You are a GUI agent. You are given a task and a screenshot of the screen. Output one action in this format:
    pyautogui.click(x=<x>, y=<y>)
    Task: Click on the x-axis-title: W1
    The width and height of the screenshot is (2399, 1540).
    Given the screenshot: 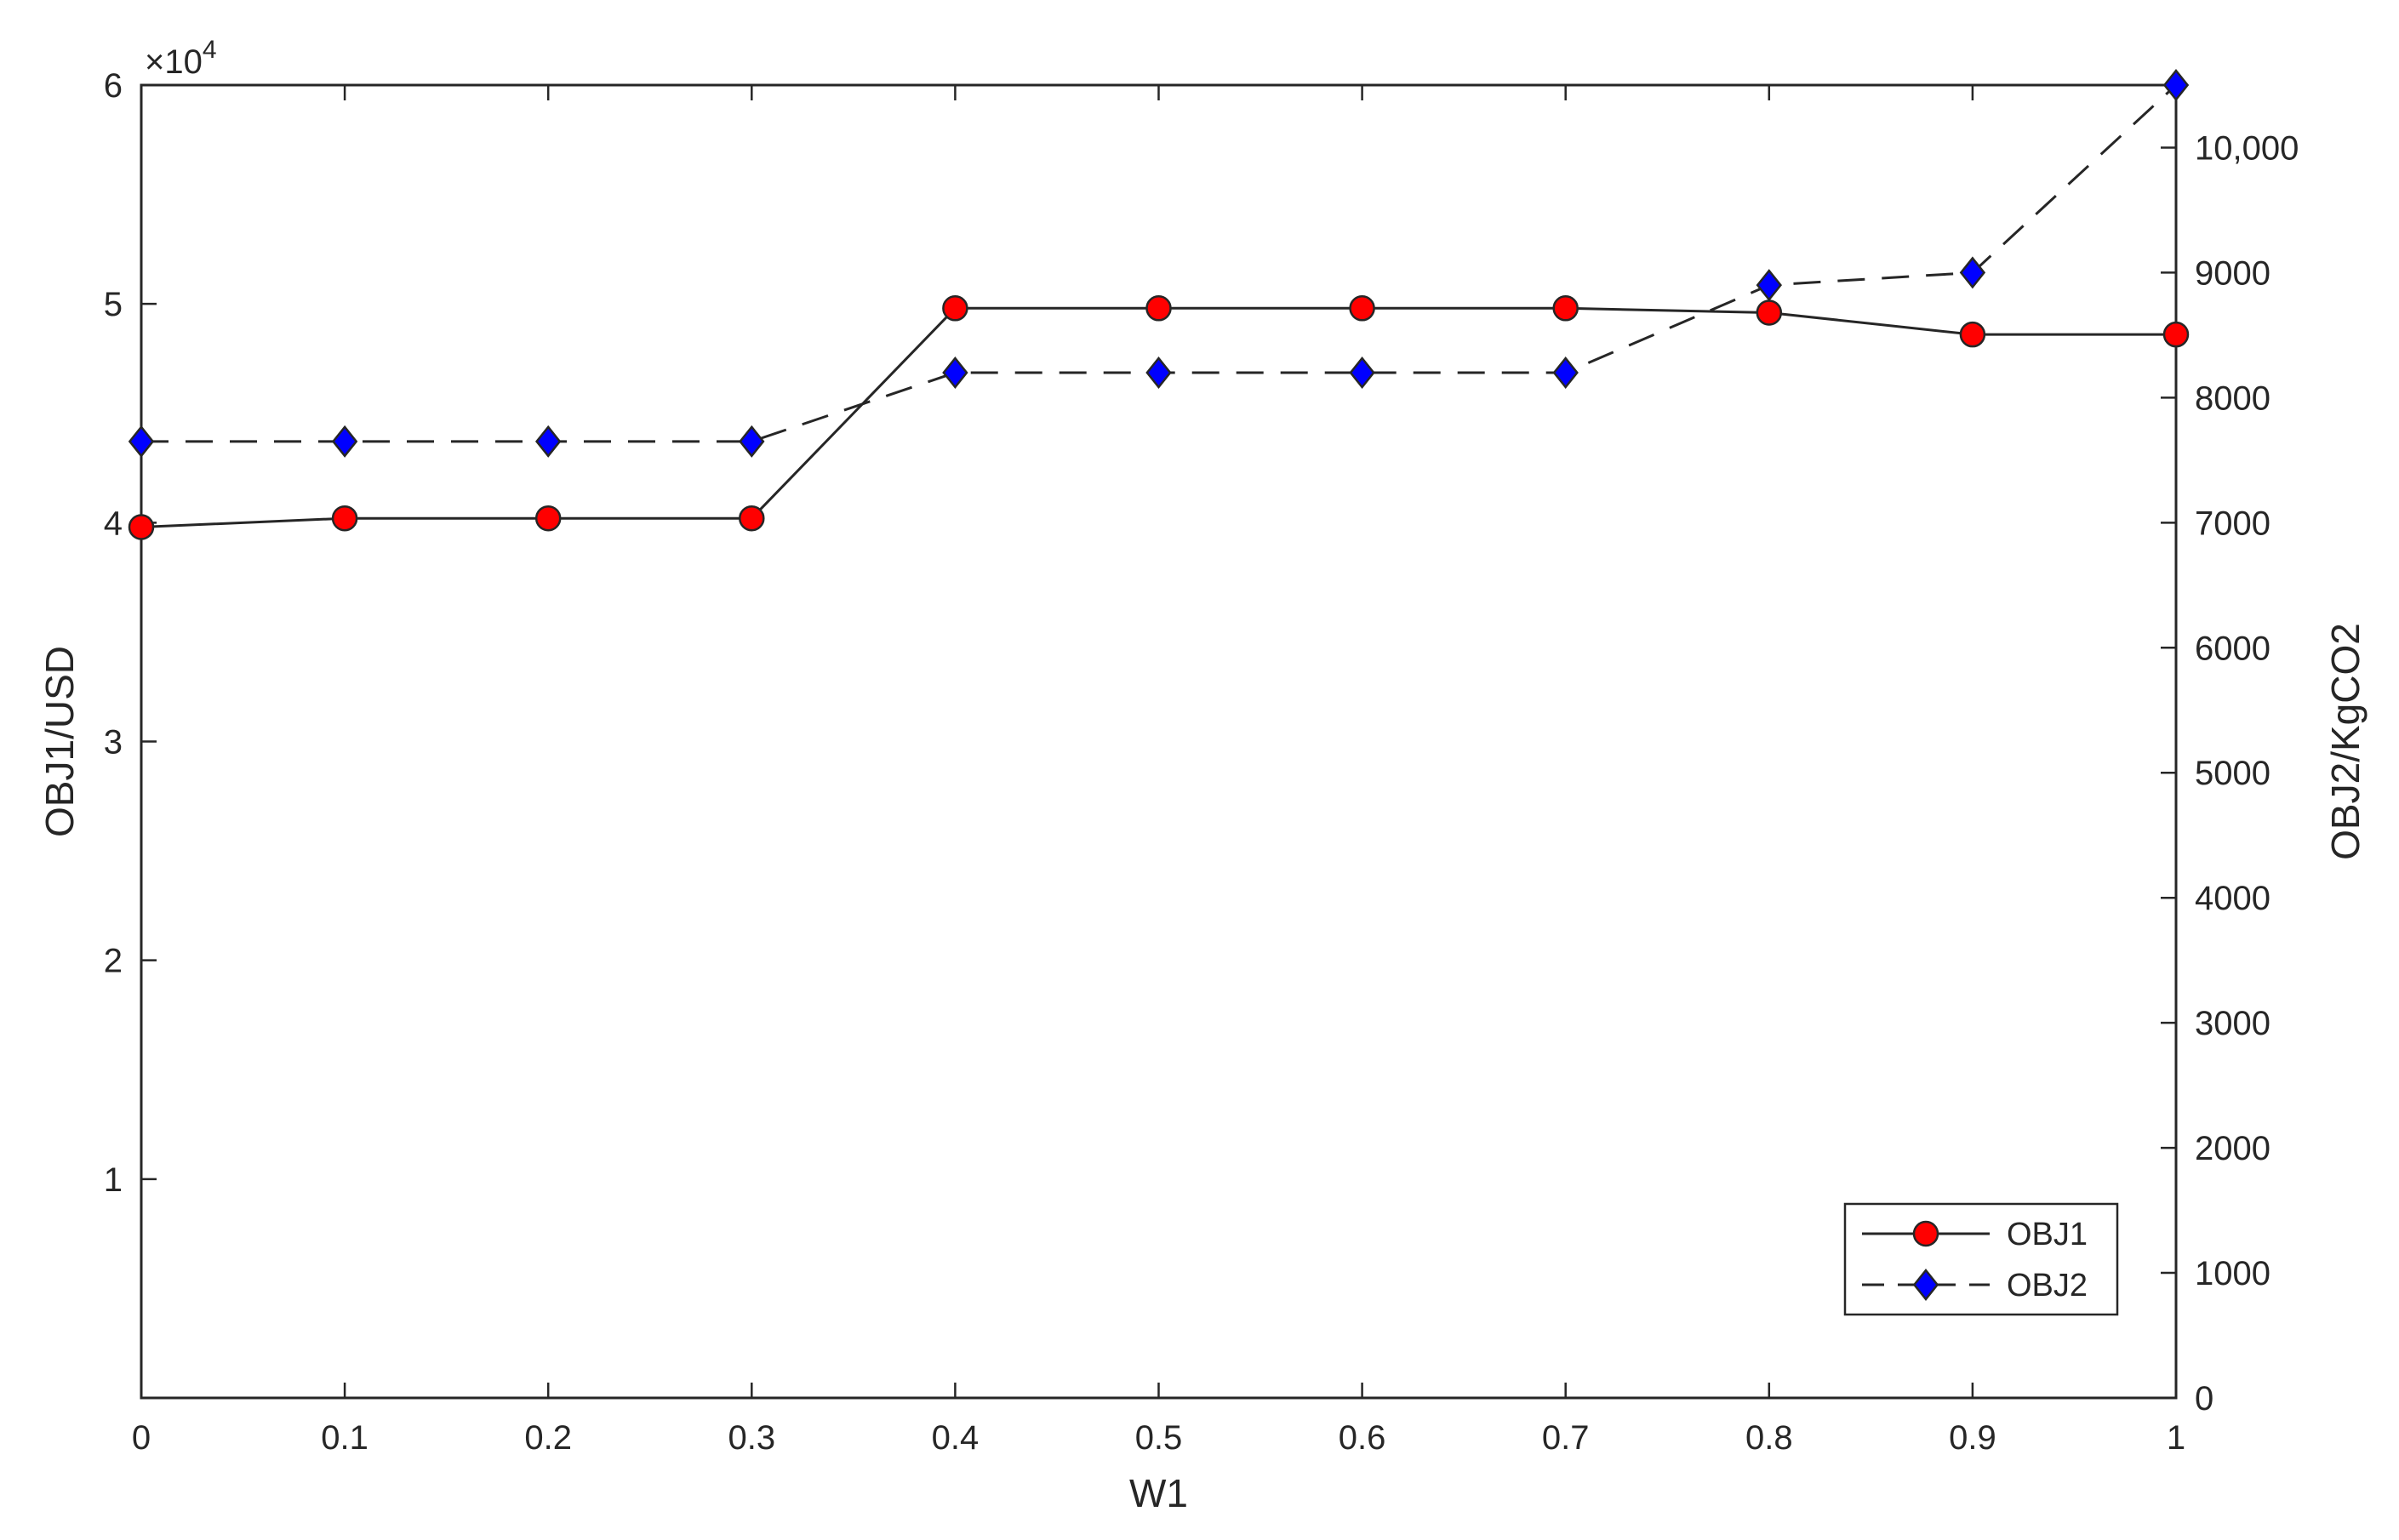 What is the action you would take?
    pyautogui.click(x=1158, y=1493)
    